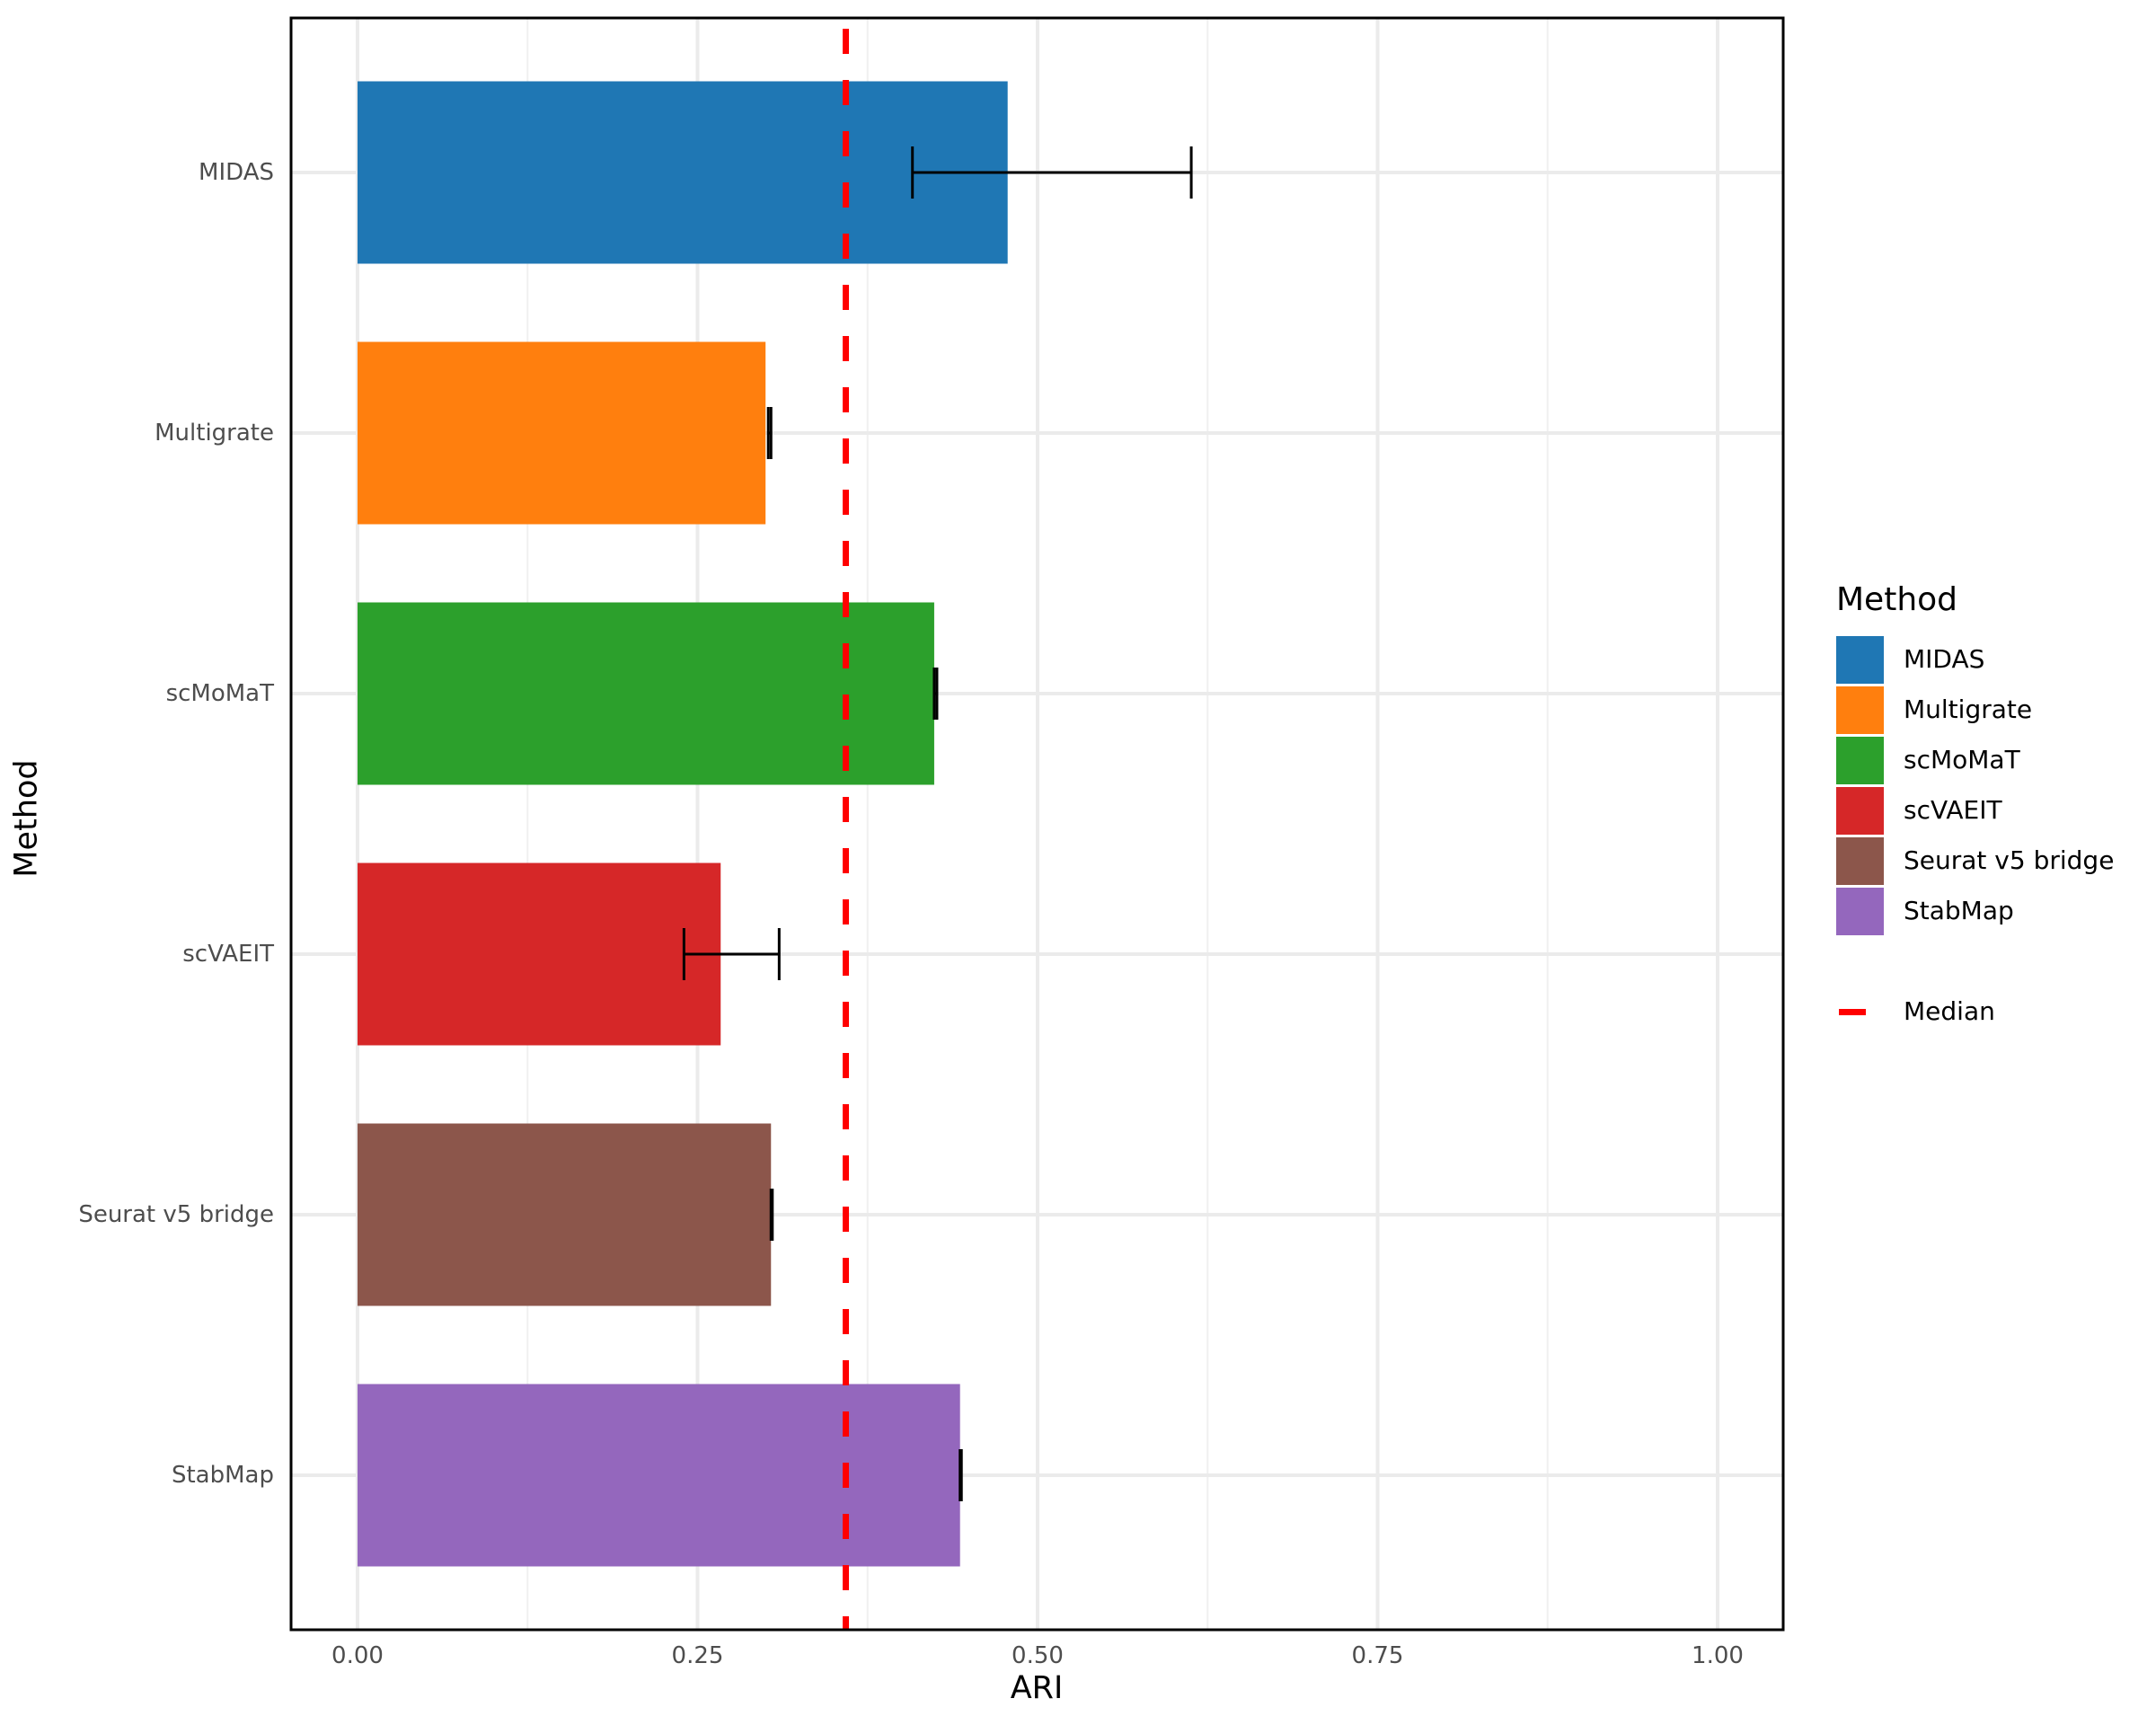 The image size is (2156, 1725). What do you see at coordinates (562, 433) in the screenshot?
I see `bar-multigrate` at bounding box center [562, 433].